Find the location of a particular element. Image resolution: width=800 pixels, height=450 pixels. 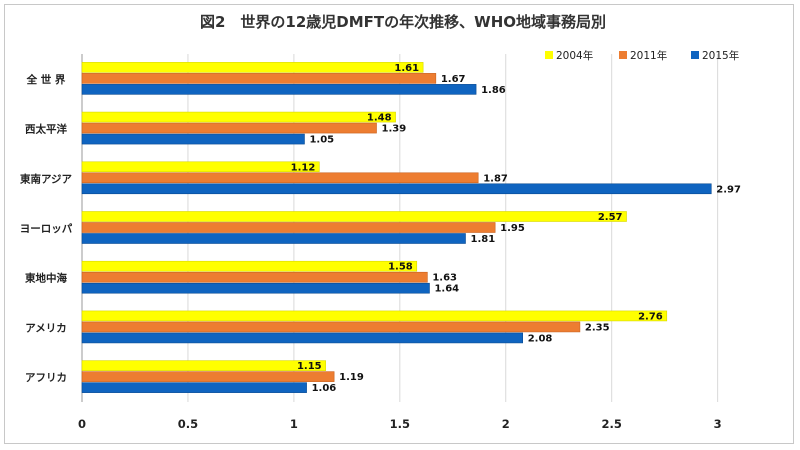

x-axis-ticks: 0 0.5 1 1.5 2 2.5 3 is located at coordinates (400, 424).